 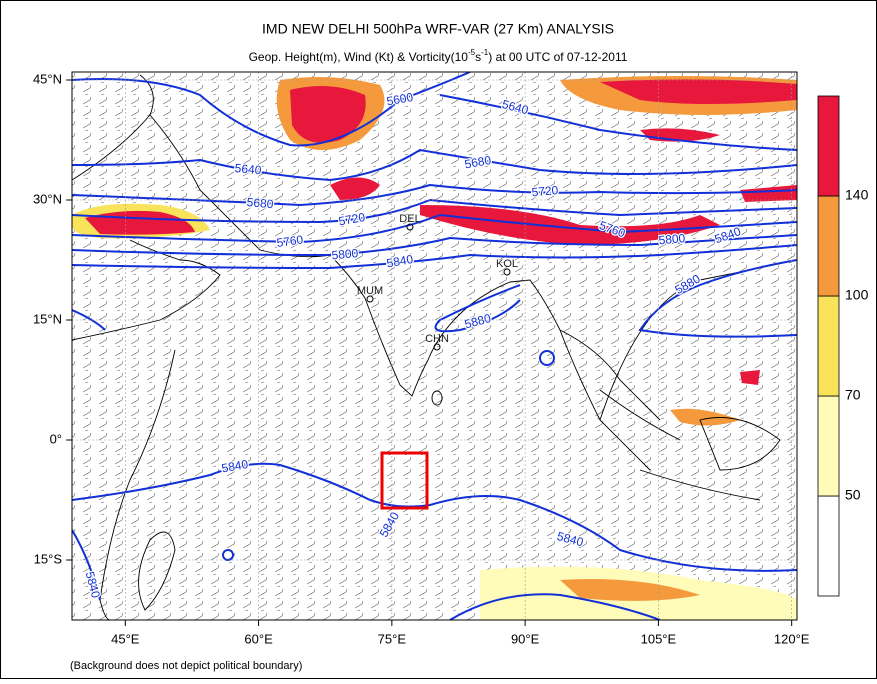 What do you see at coordinates (437, 339) in the screenshot?
I see `city-label: CHN` at bounding box center [437, 339].